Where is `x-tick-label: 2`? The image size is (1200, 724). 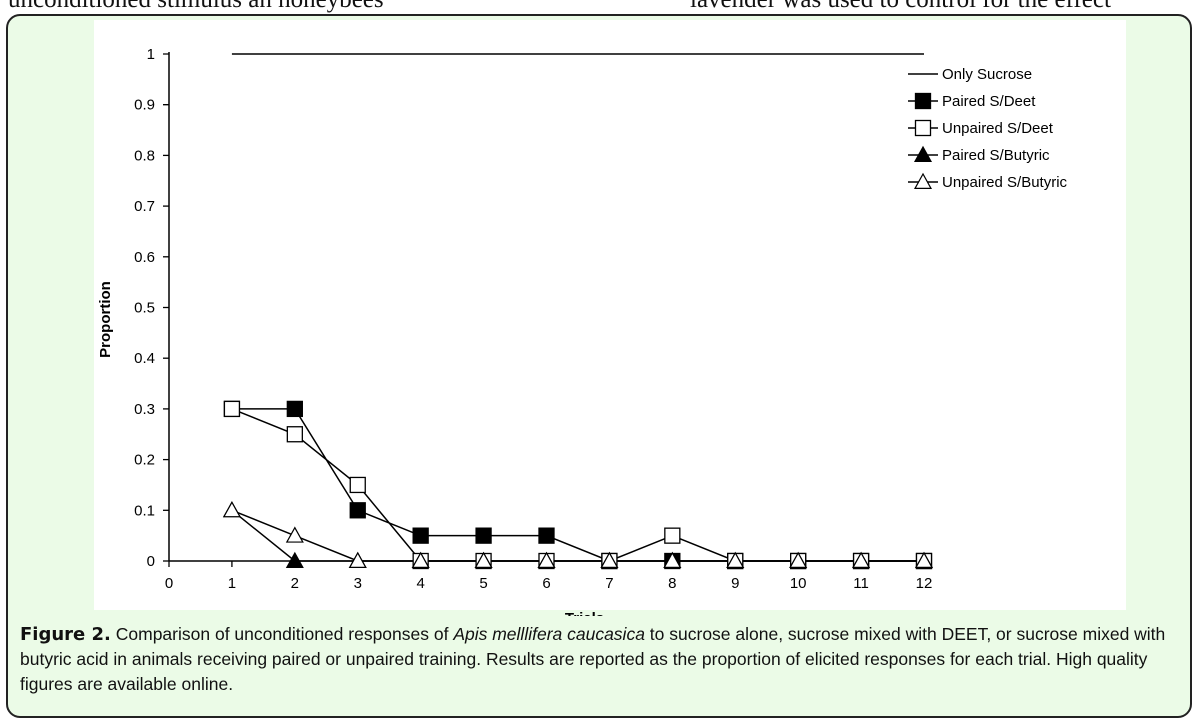 x-tick-label: 2 is located at coordinates (295, 583).